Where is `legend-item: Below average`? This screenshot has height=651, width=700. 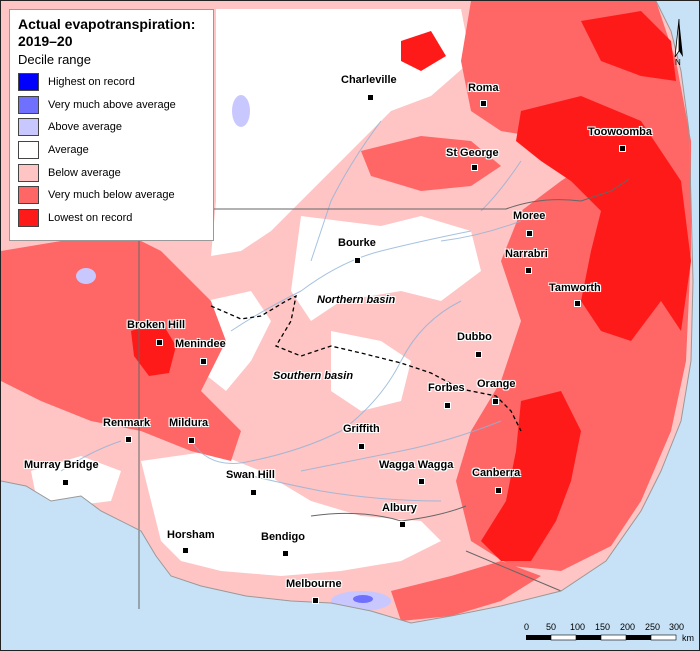
legend-item: Below average is located at coordinates (111, 172).